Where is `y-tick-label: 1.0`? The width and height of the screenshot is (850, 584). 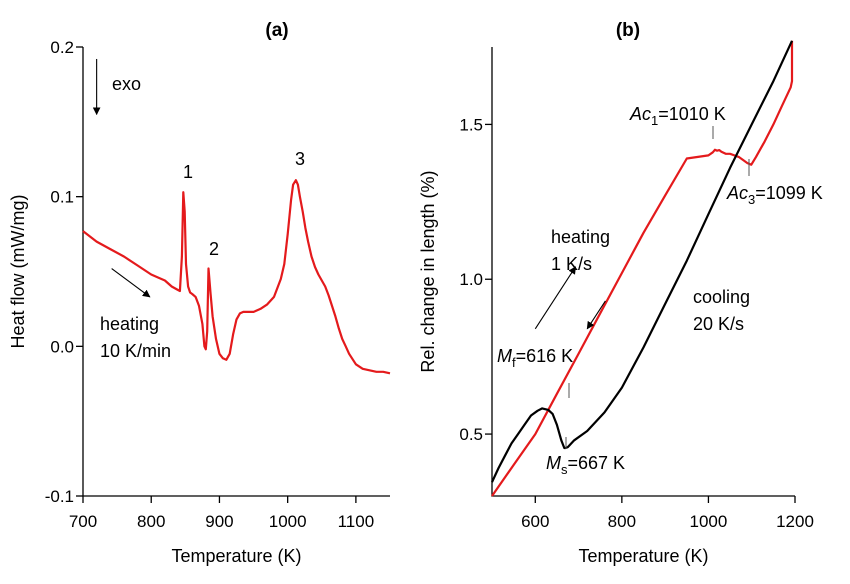
y-tick-label: 1.0 is located at coordinates (471, 279).